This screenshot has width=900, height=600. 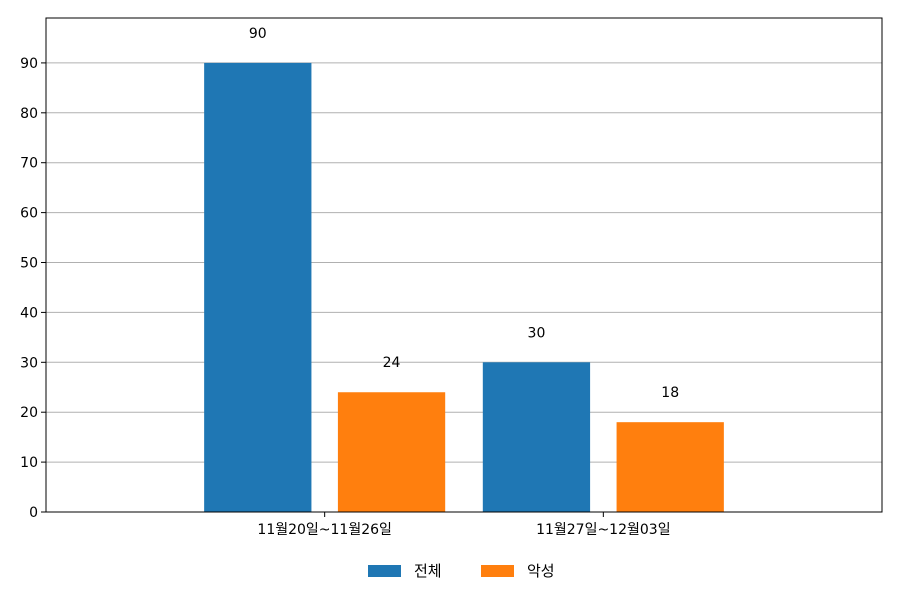 What do you see at coordinates (391, 452) in the screenshot?
I see `bar-악성-0` at bounding box center [391, 452].